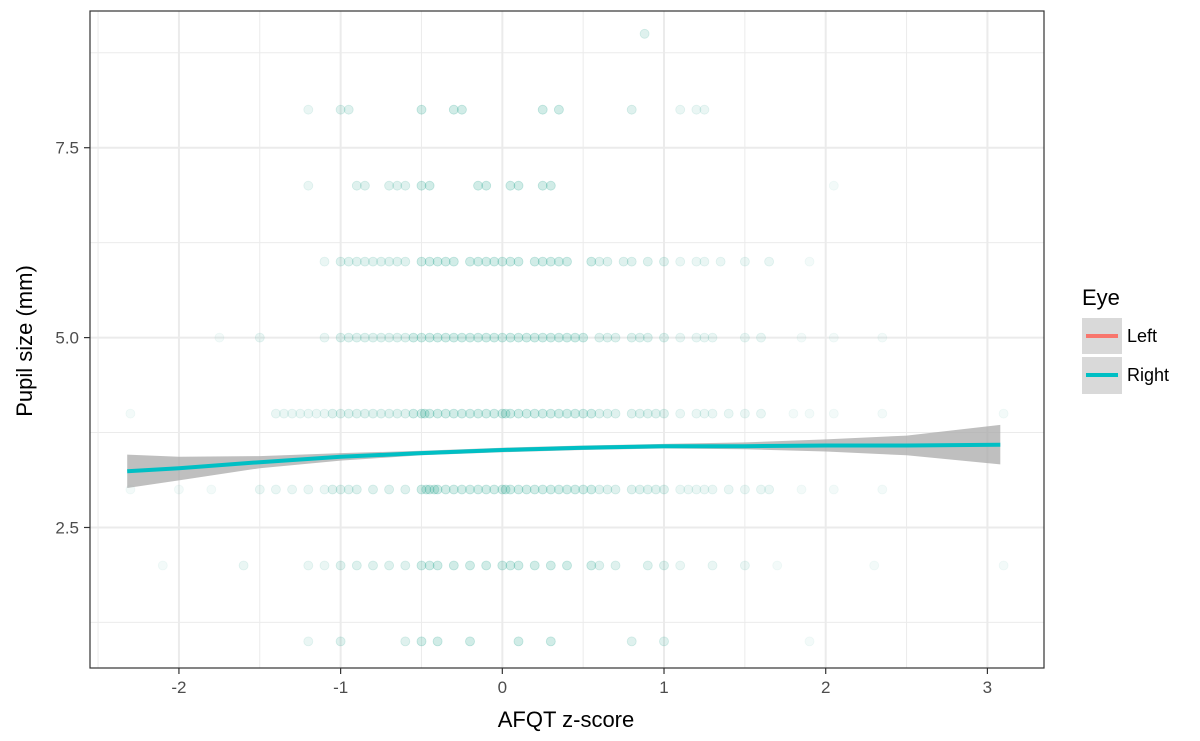 The height and width of the screenshot is (741, 1200). Describe the element at coordinates (663, 687) in the screenshot. I see `x-tick-label: 1` at that location.